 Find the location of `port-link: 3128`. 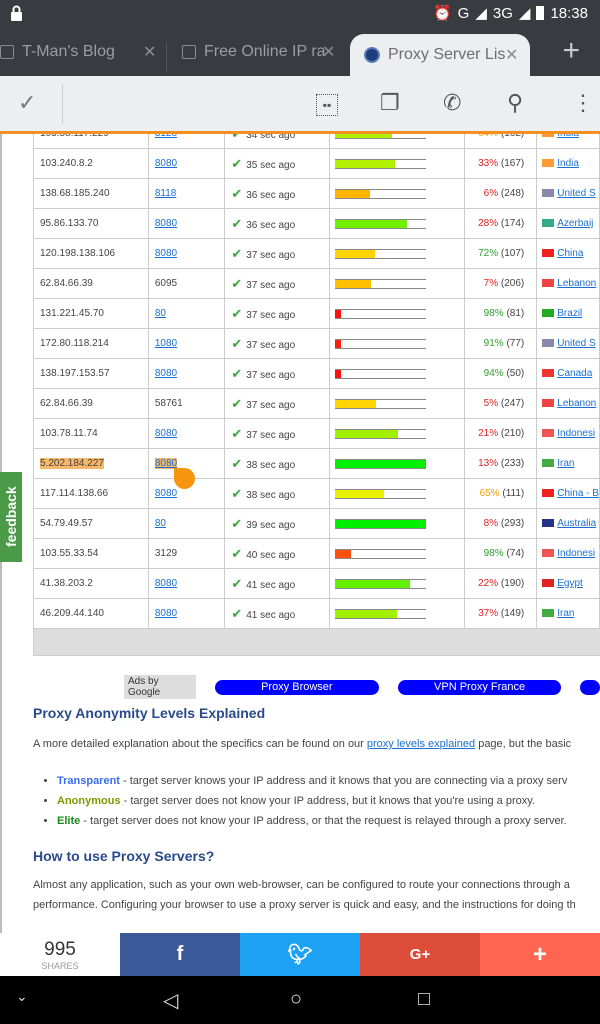

port-link: 3128 is located at coordinates (166, 136).